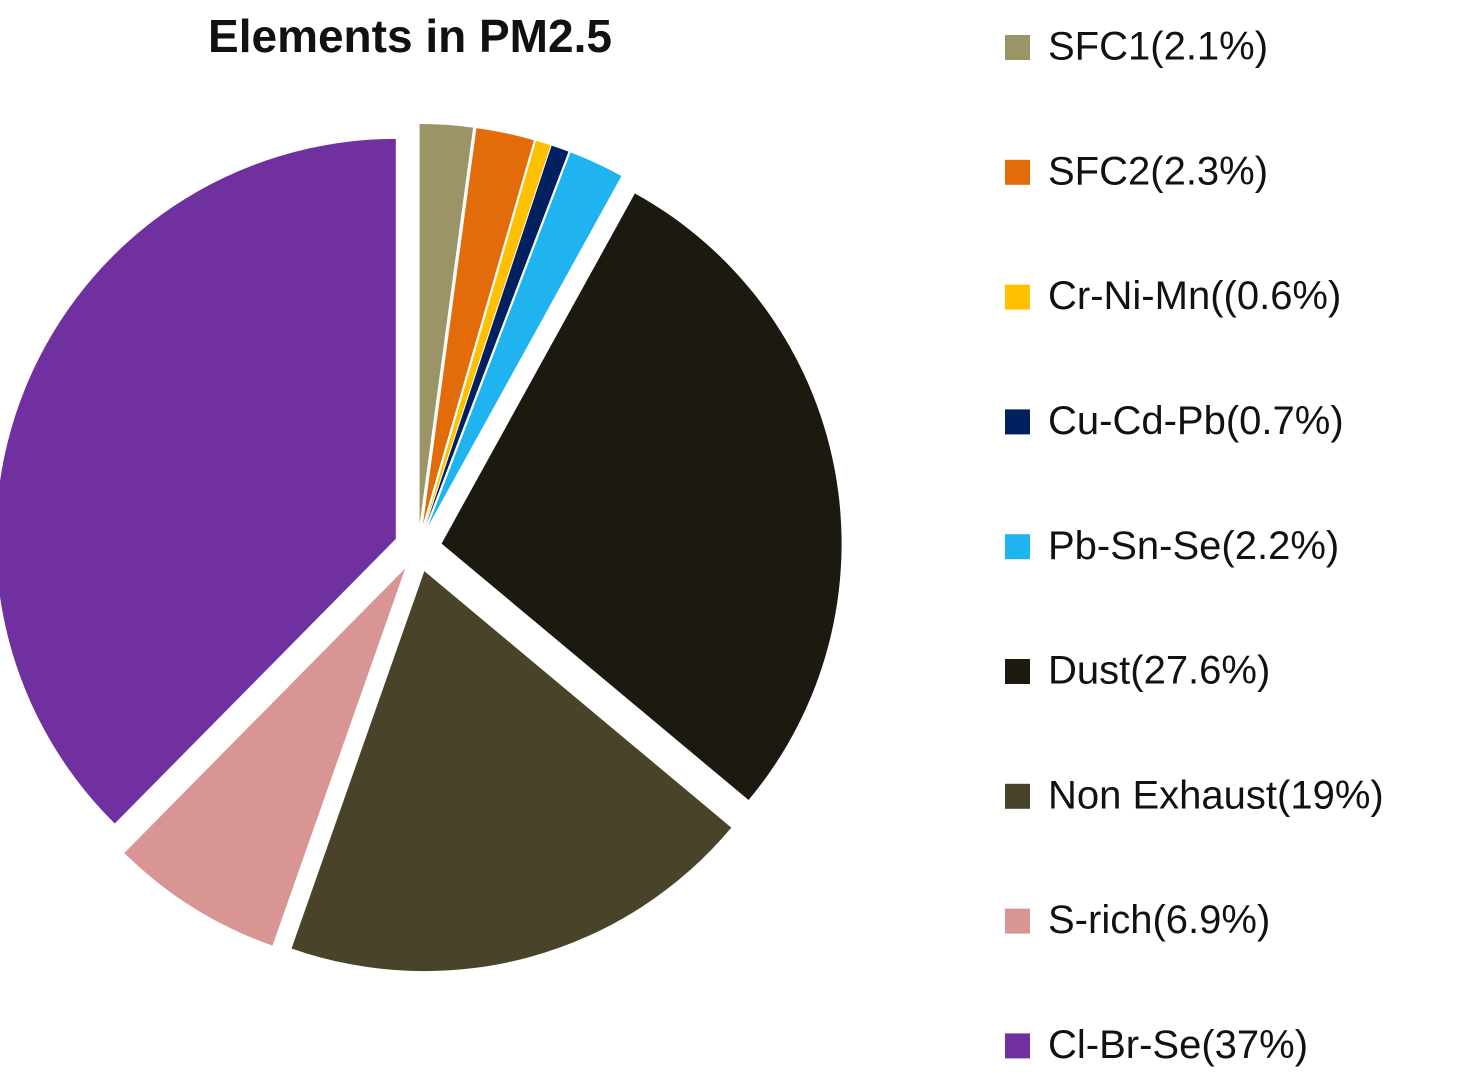 This screenshot has height=1085, width=1459. Describe the element at coordinates (1158, 47) in the screenshot. I see `legend-label: SFC1(2.1%)` at that location.